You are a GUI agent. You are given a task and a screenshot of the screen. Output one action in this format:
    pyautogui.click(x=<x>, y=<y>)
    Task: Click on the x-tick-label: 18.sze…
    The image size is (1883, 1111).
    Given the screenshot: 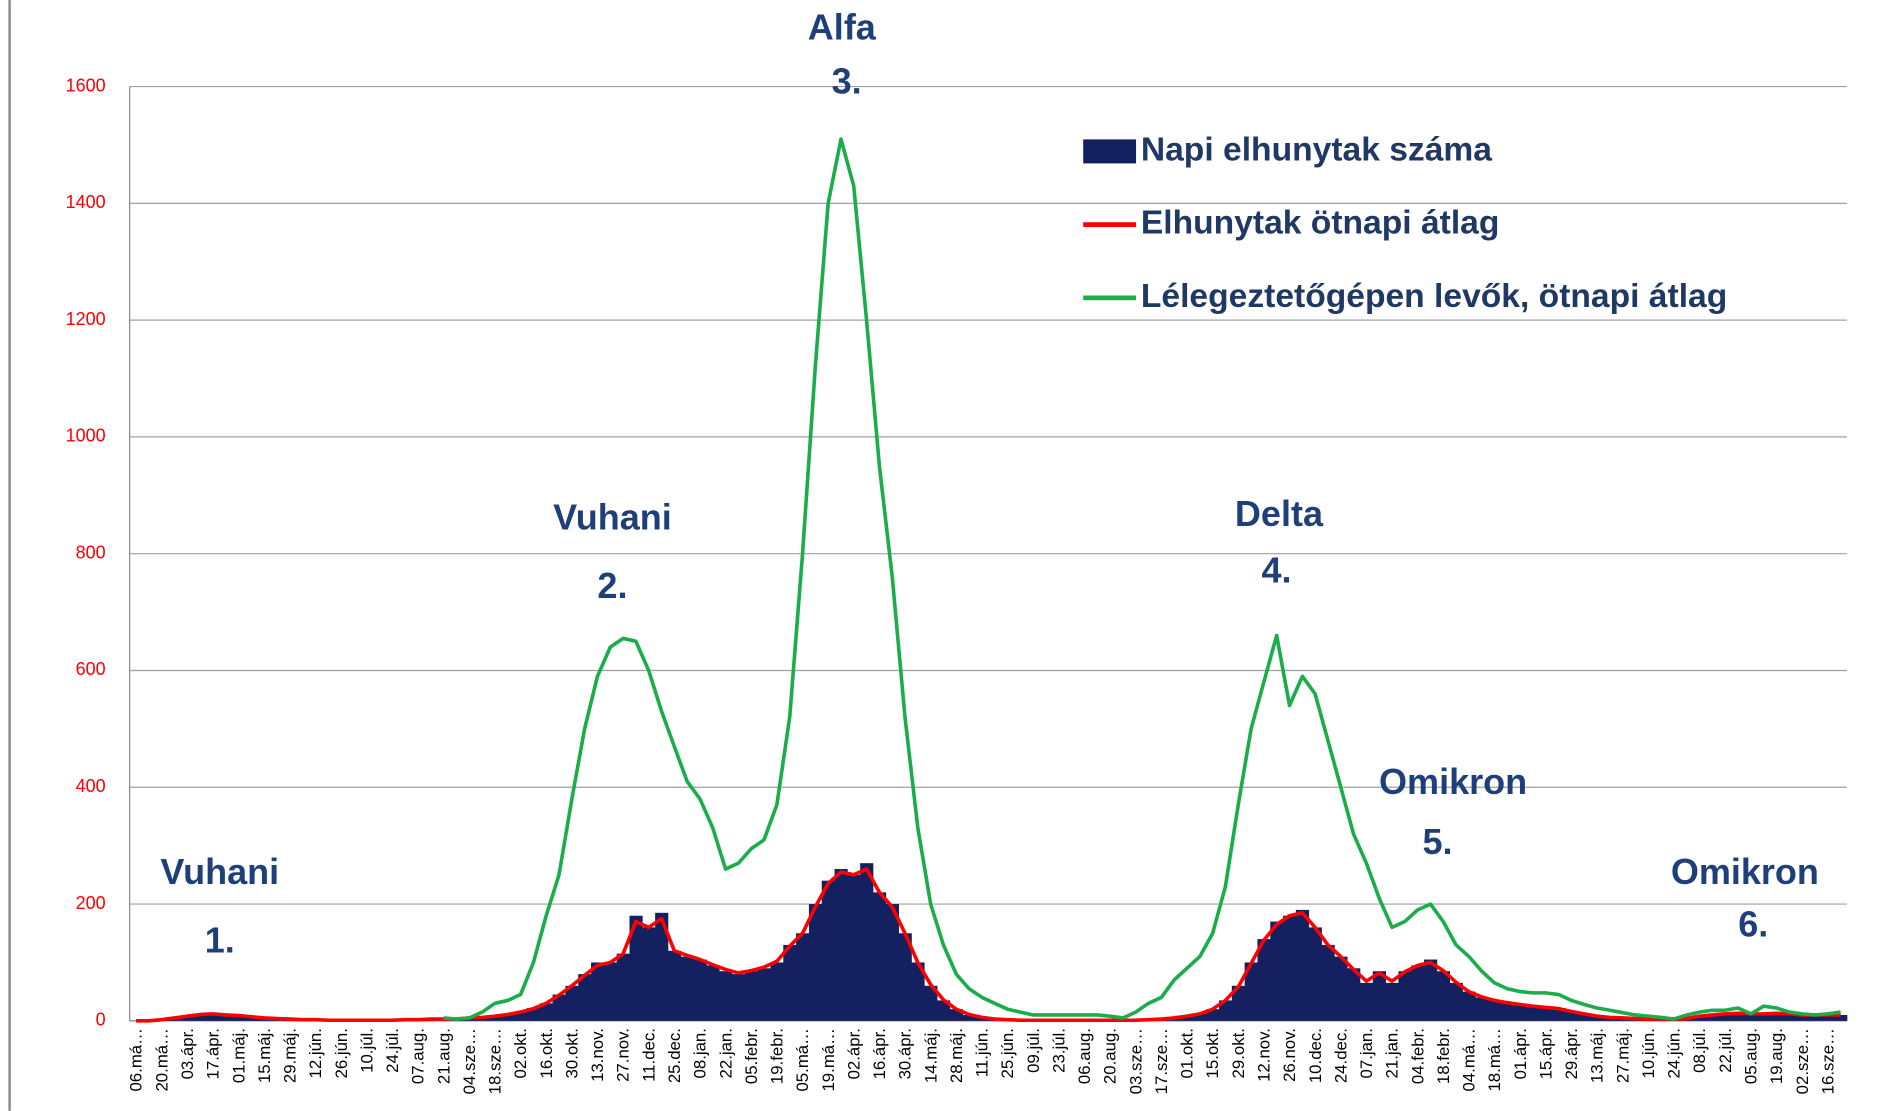 What is the action you would take?
    pyautogui.click(x=495, y=1061)
    